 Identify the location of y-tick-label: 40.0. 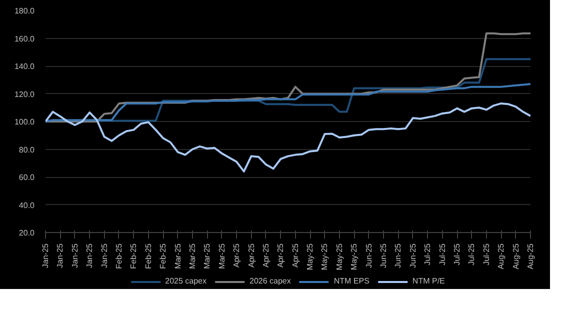
(27, 205).